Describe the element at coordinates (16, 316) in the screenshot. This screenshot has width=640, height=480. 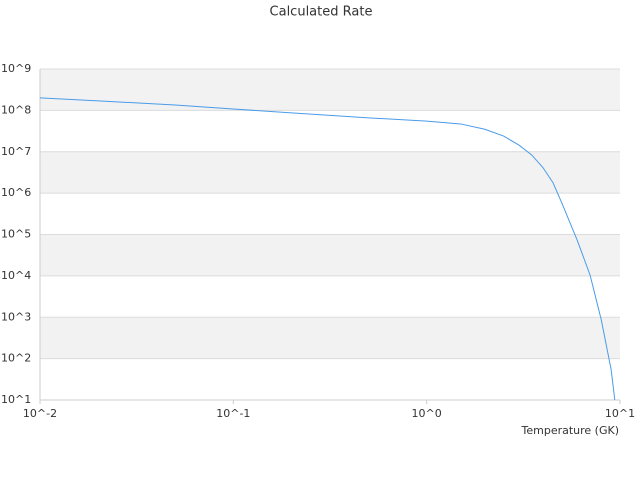
I see `y-tick-label: 10^3` at that location.